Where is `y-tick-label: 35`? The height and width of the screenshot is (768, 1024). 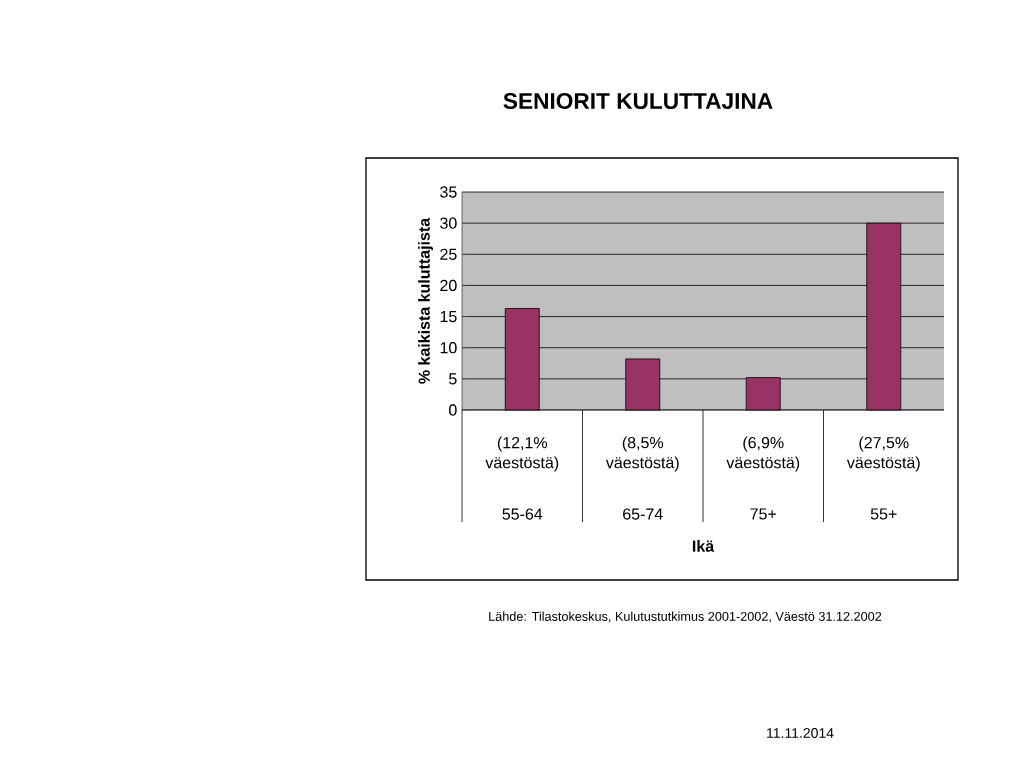 y-tick-label: 35 is located at coordinates (448, 192).